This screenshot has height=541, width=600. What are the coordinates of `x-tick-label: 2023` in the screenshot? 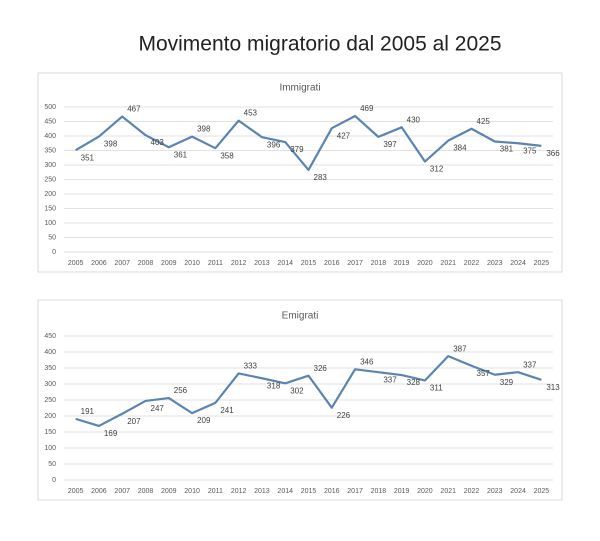 It's located at (495, 263).